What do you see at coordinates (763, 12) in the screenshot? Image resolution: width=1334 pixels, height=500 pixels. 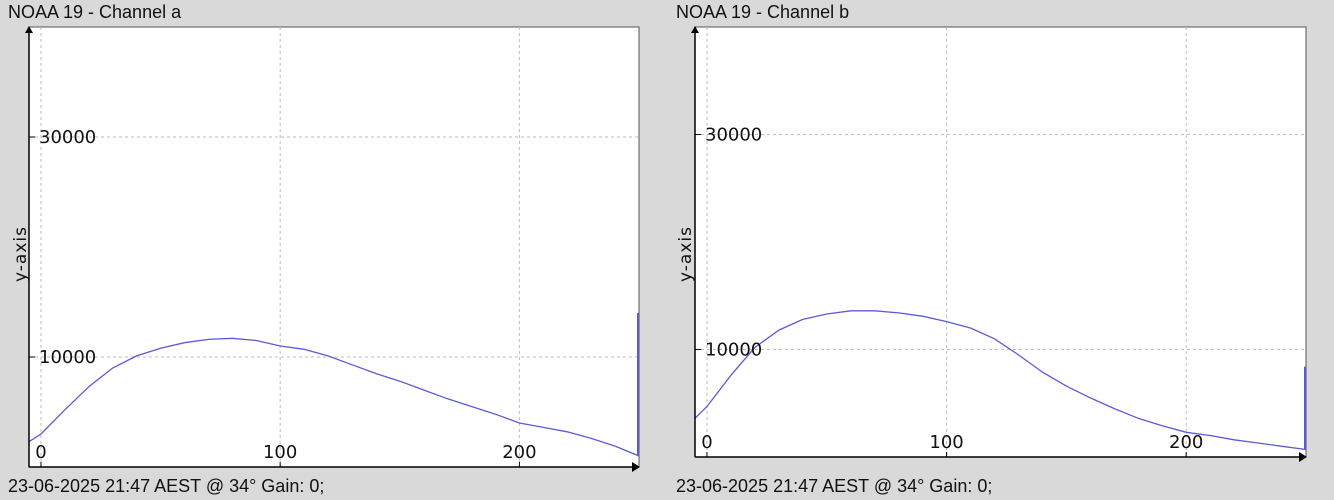 I see `chart-title: NOAA 19 - Channel b` at bounding box center [763, 12].